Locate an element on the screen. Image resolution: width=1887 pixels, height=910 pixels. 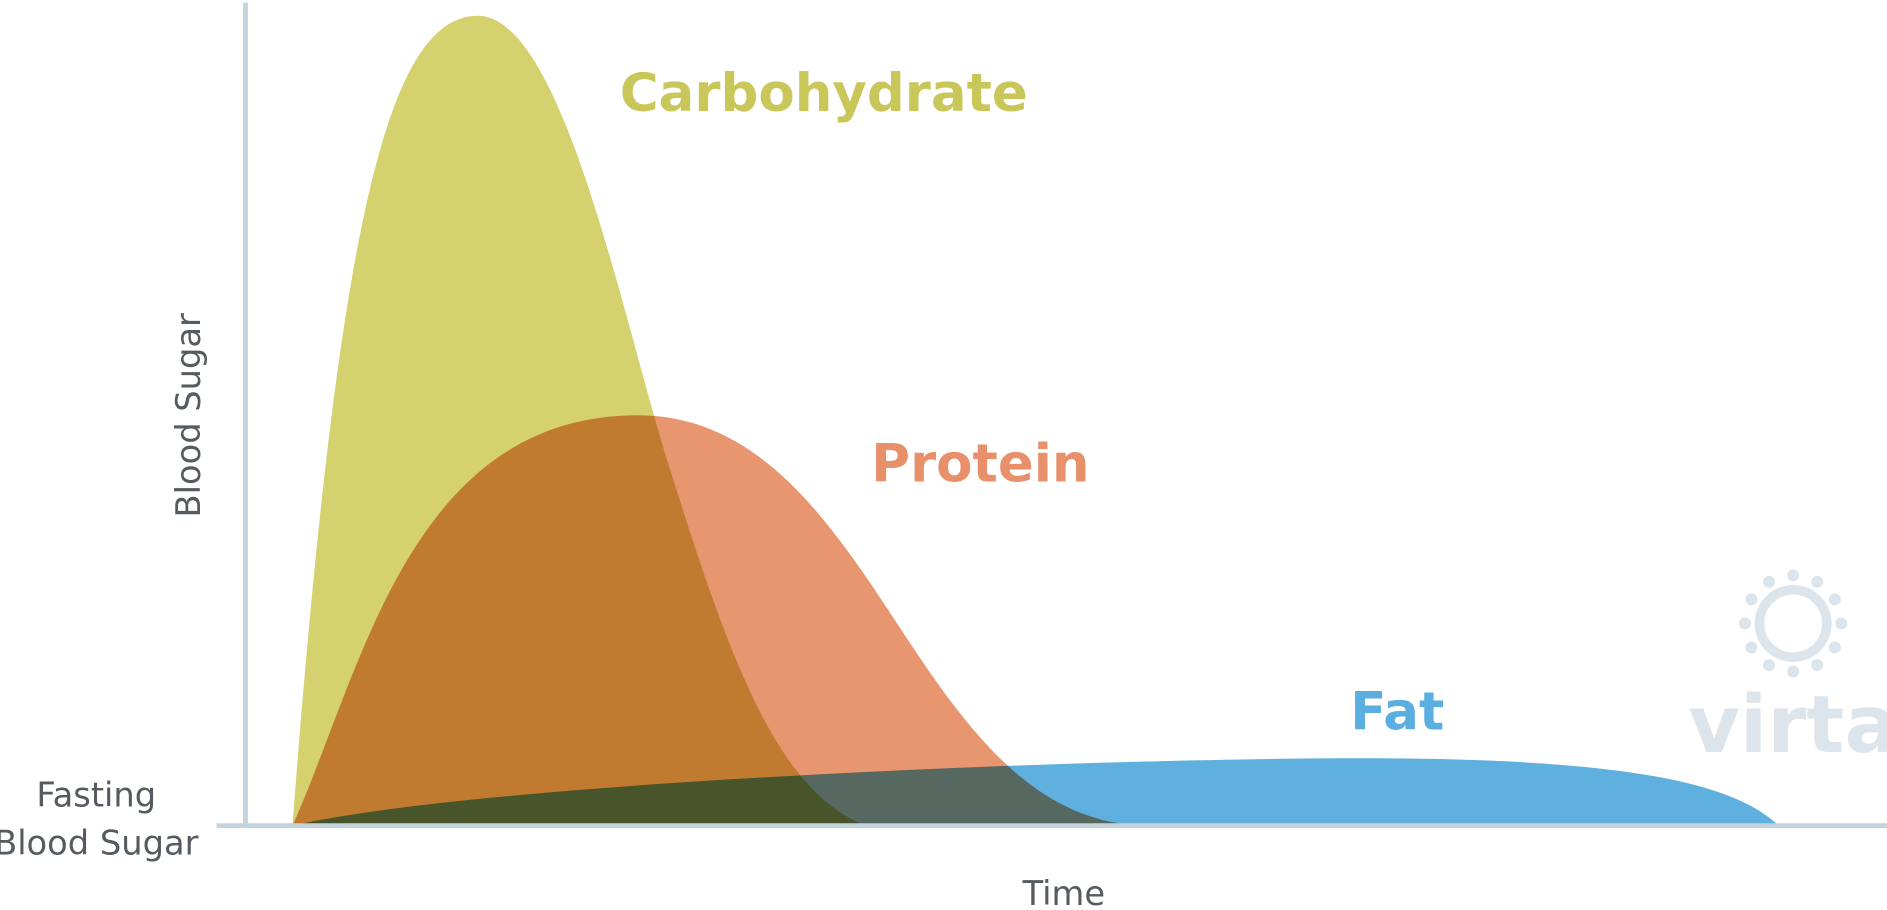
fat-label: Fat is located at coordinates (1397, 711).